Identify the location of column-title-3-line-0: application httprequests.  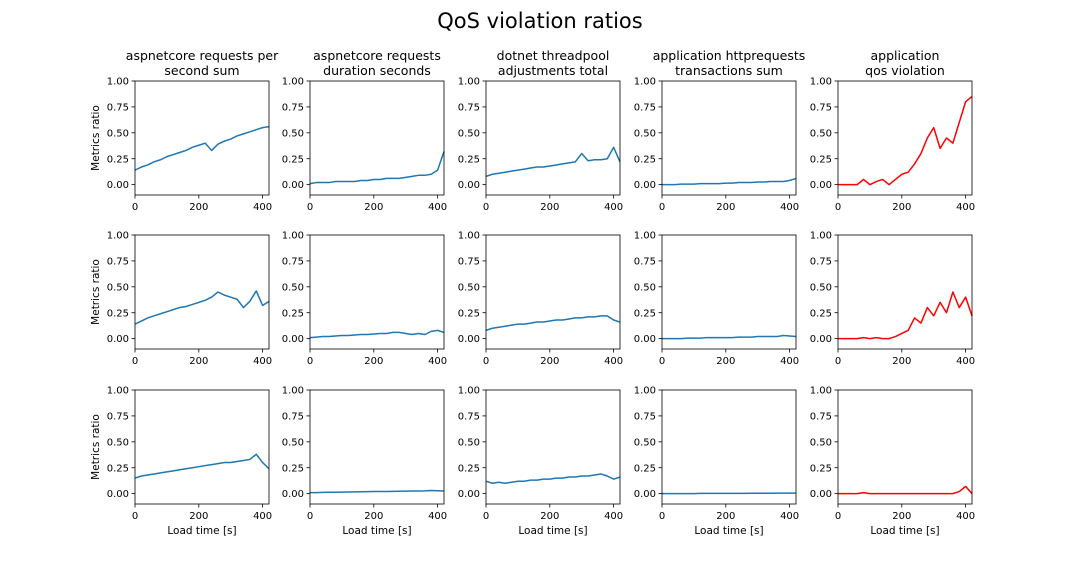
(729, 55).